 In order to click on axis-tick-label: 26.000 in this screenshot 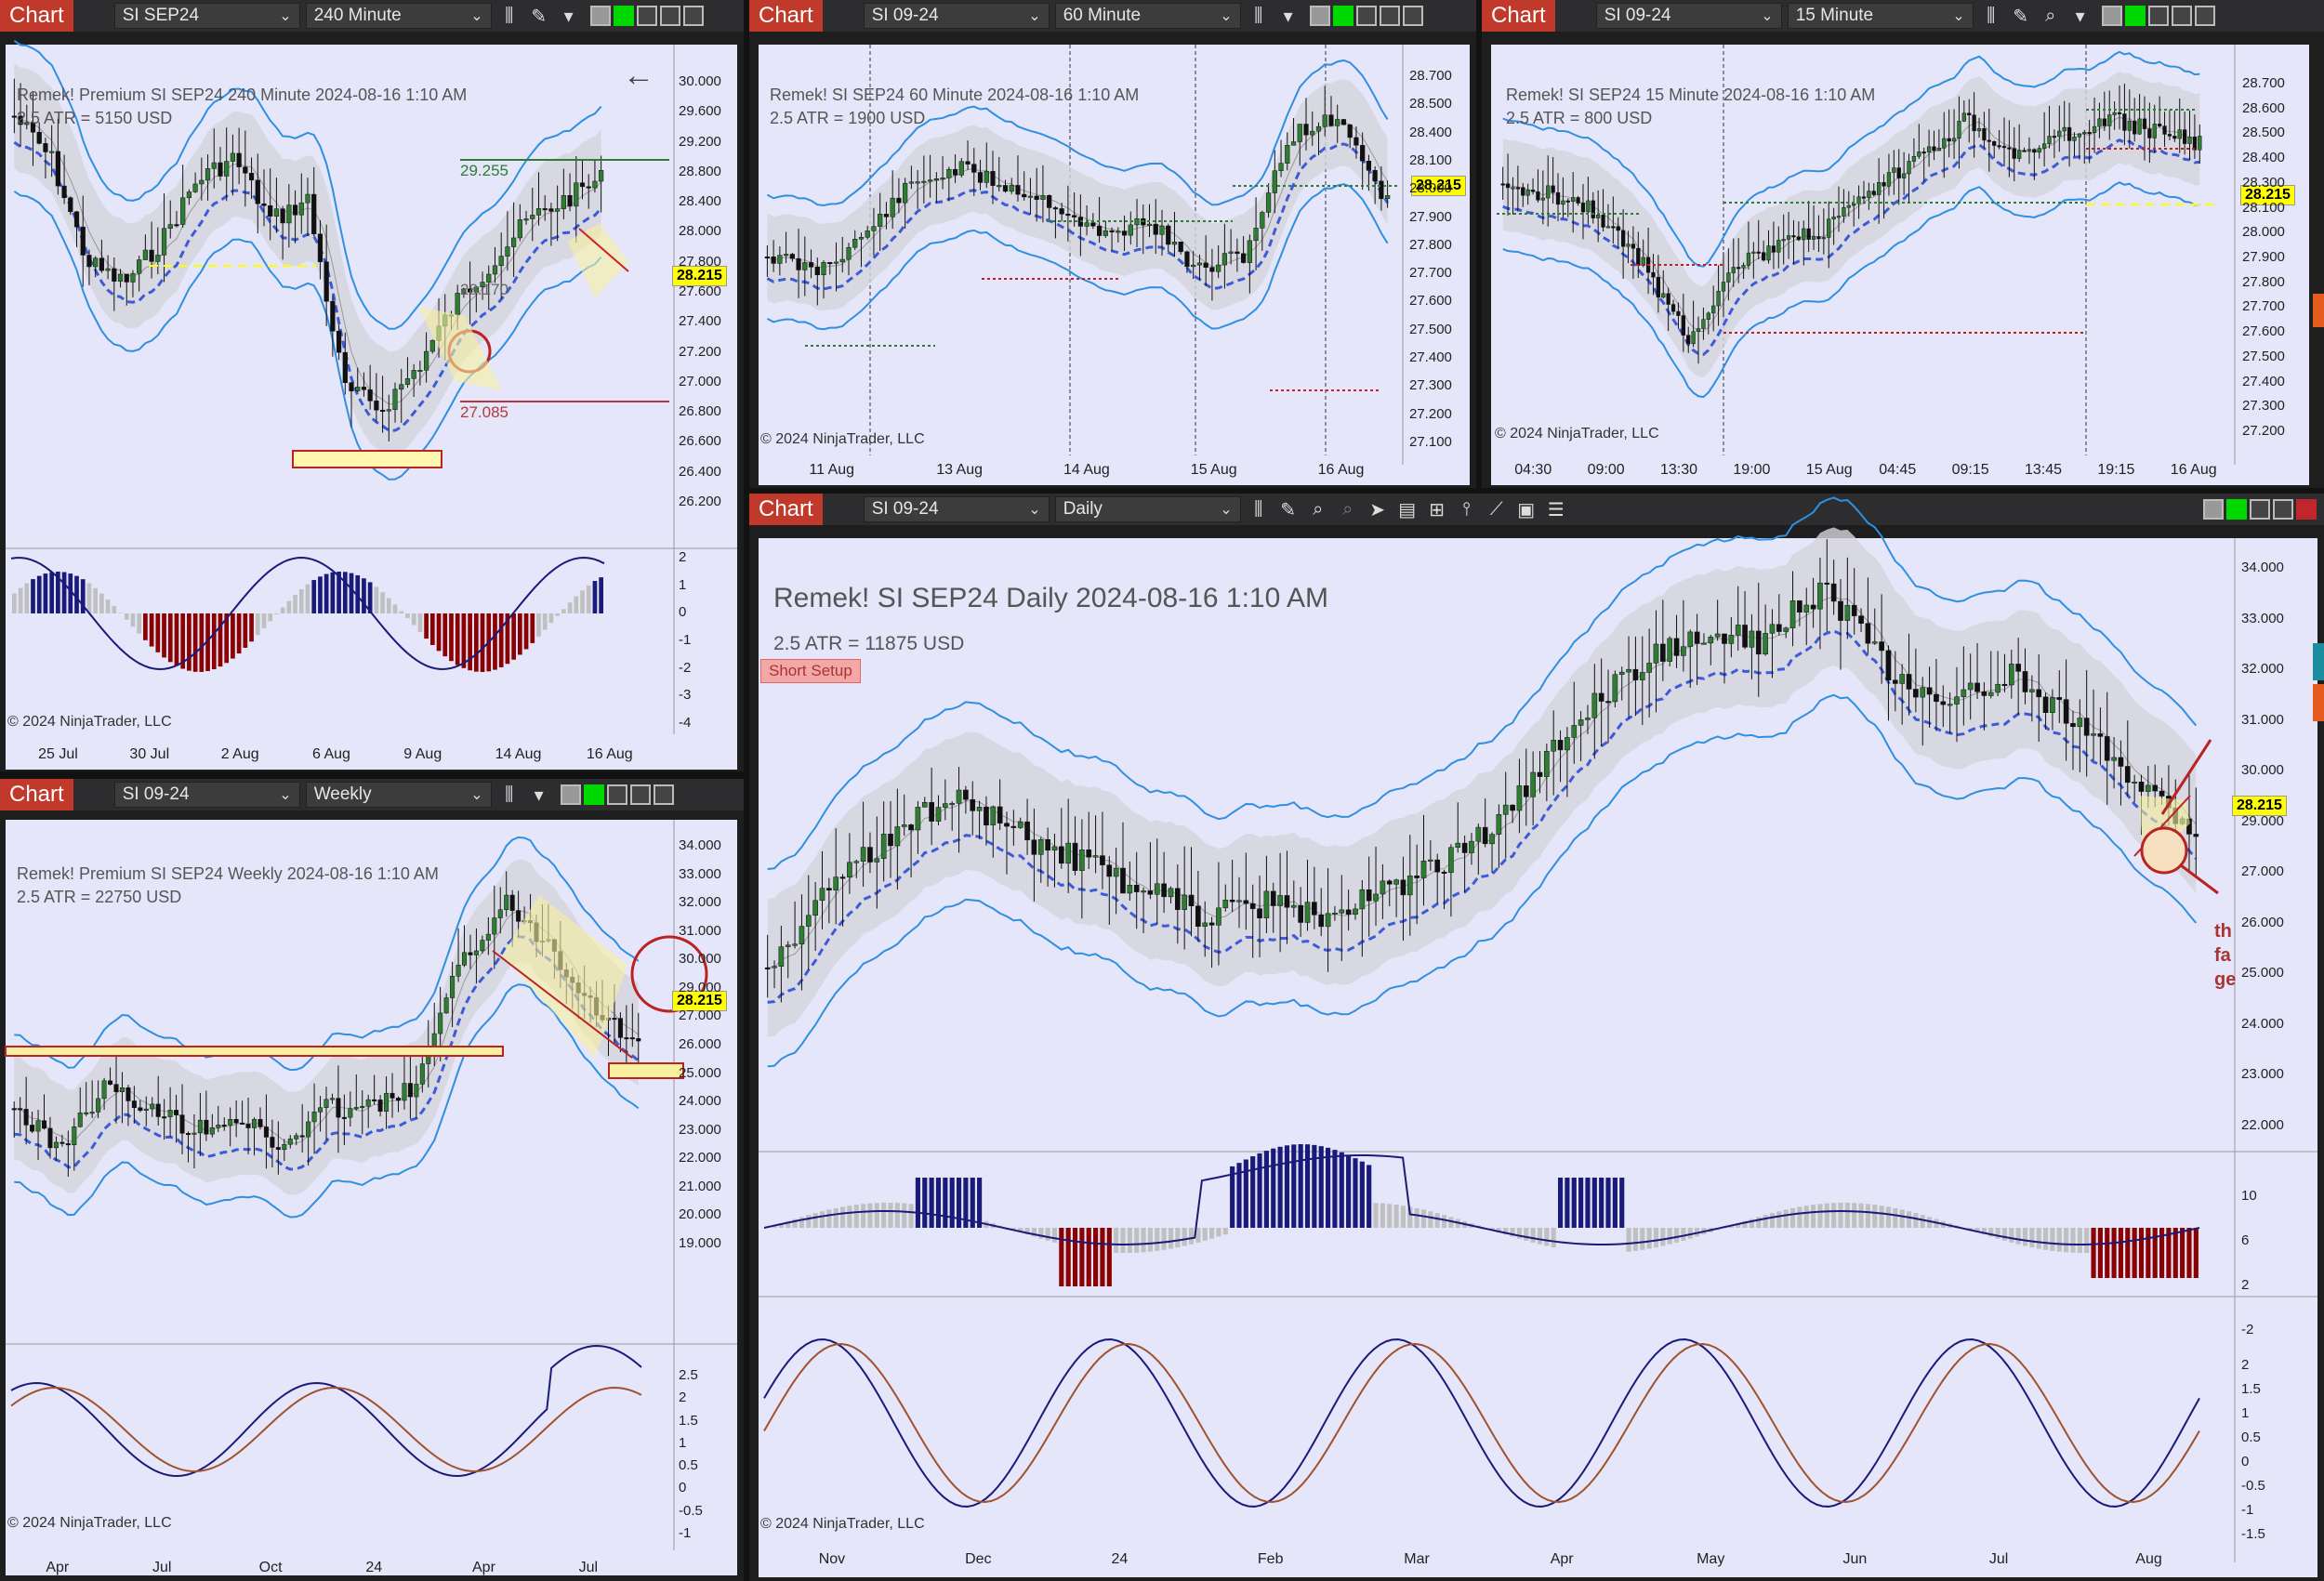, I will do `click(700, 1044)`.